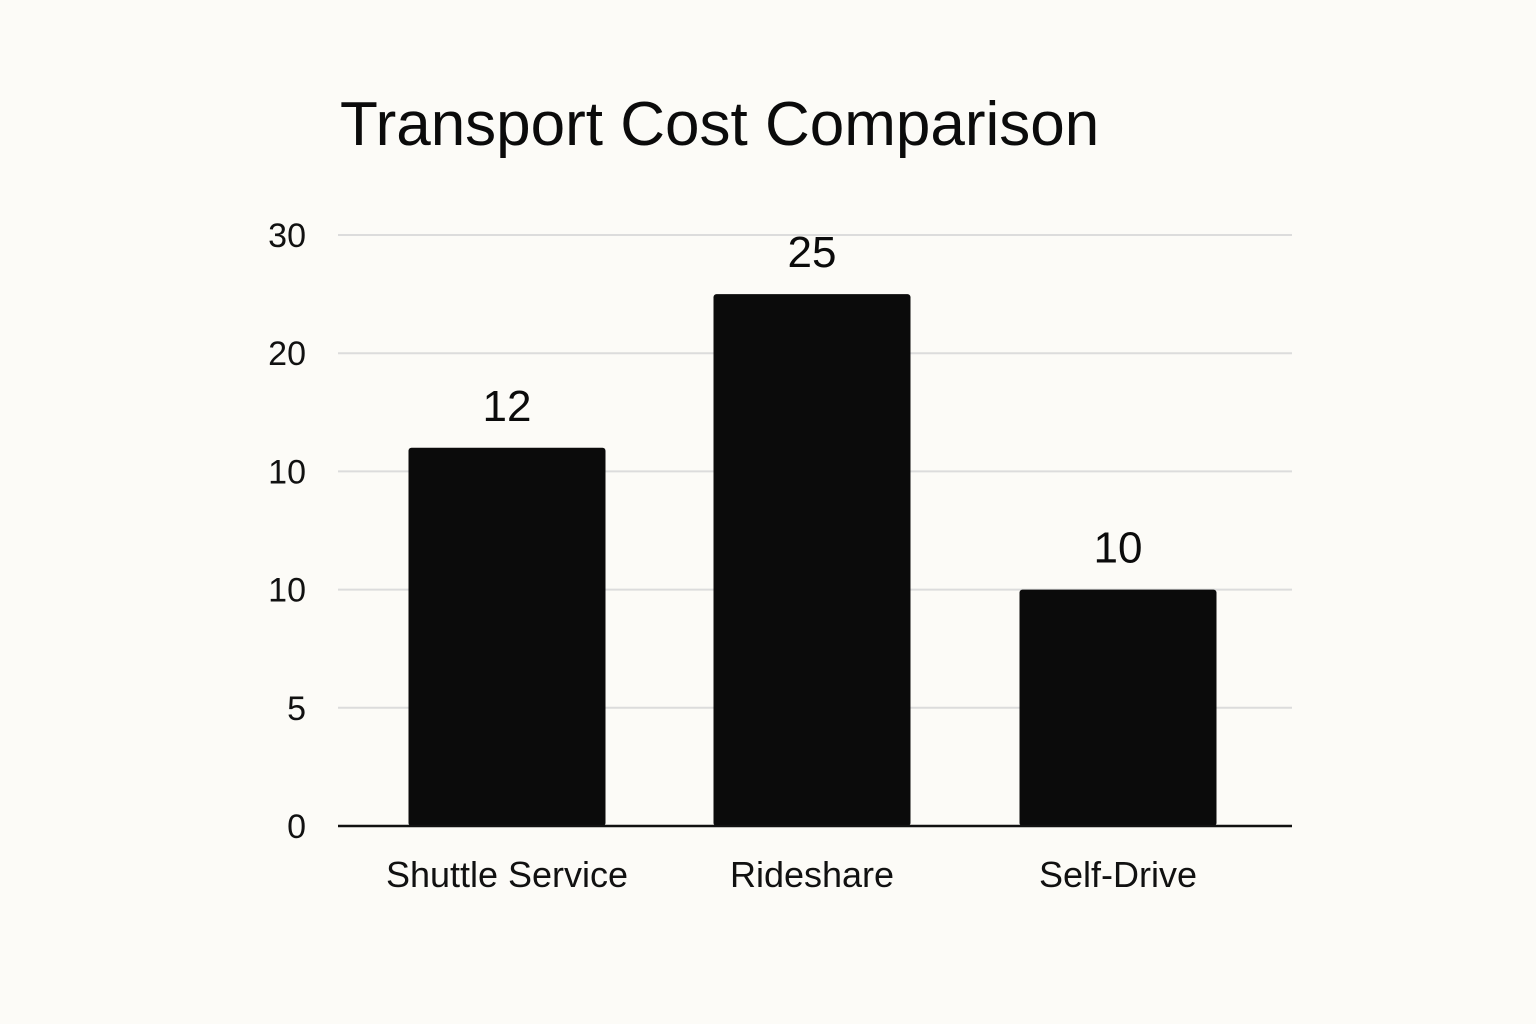  What do you see at coordinates (719, 124) in the screenshot?
I see `chart-title: Transport Cost Comparison` at bounding box center [719, 124].